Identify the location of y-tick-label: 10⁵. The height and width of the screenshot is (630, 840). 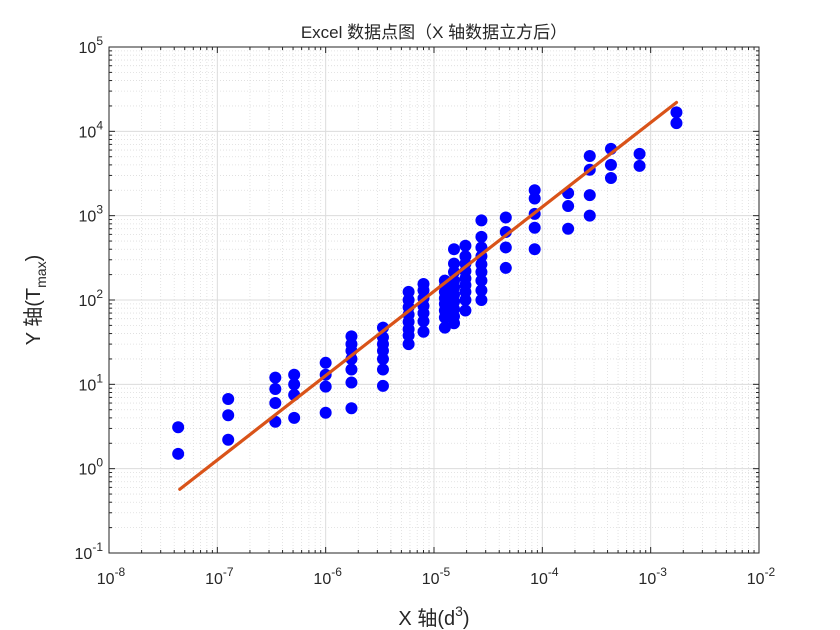
(91, 45).